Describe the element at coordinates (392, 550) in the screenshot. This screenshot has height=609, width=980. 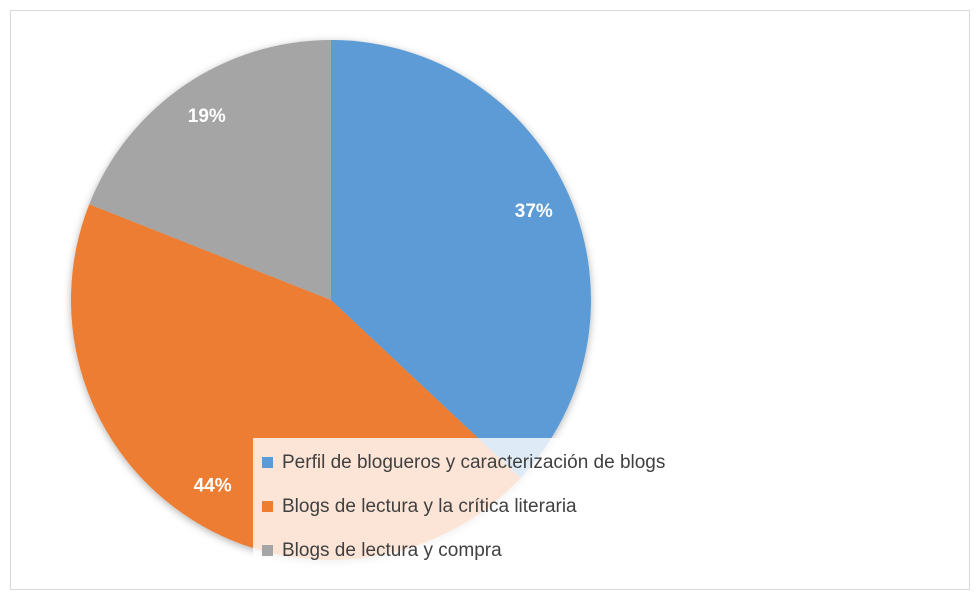
I see `legend-label: Blogs de lectura y compra` at that location.